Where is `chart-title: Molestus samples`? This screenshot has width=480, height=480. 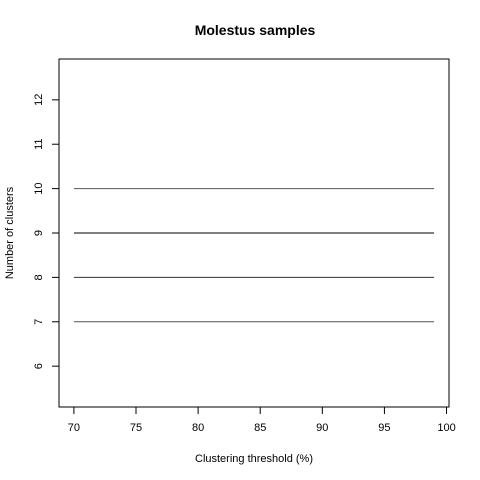 chart-title: Molestus samples is located at coordinates (255, 30).